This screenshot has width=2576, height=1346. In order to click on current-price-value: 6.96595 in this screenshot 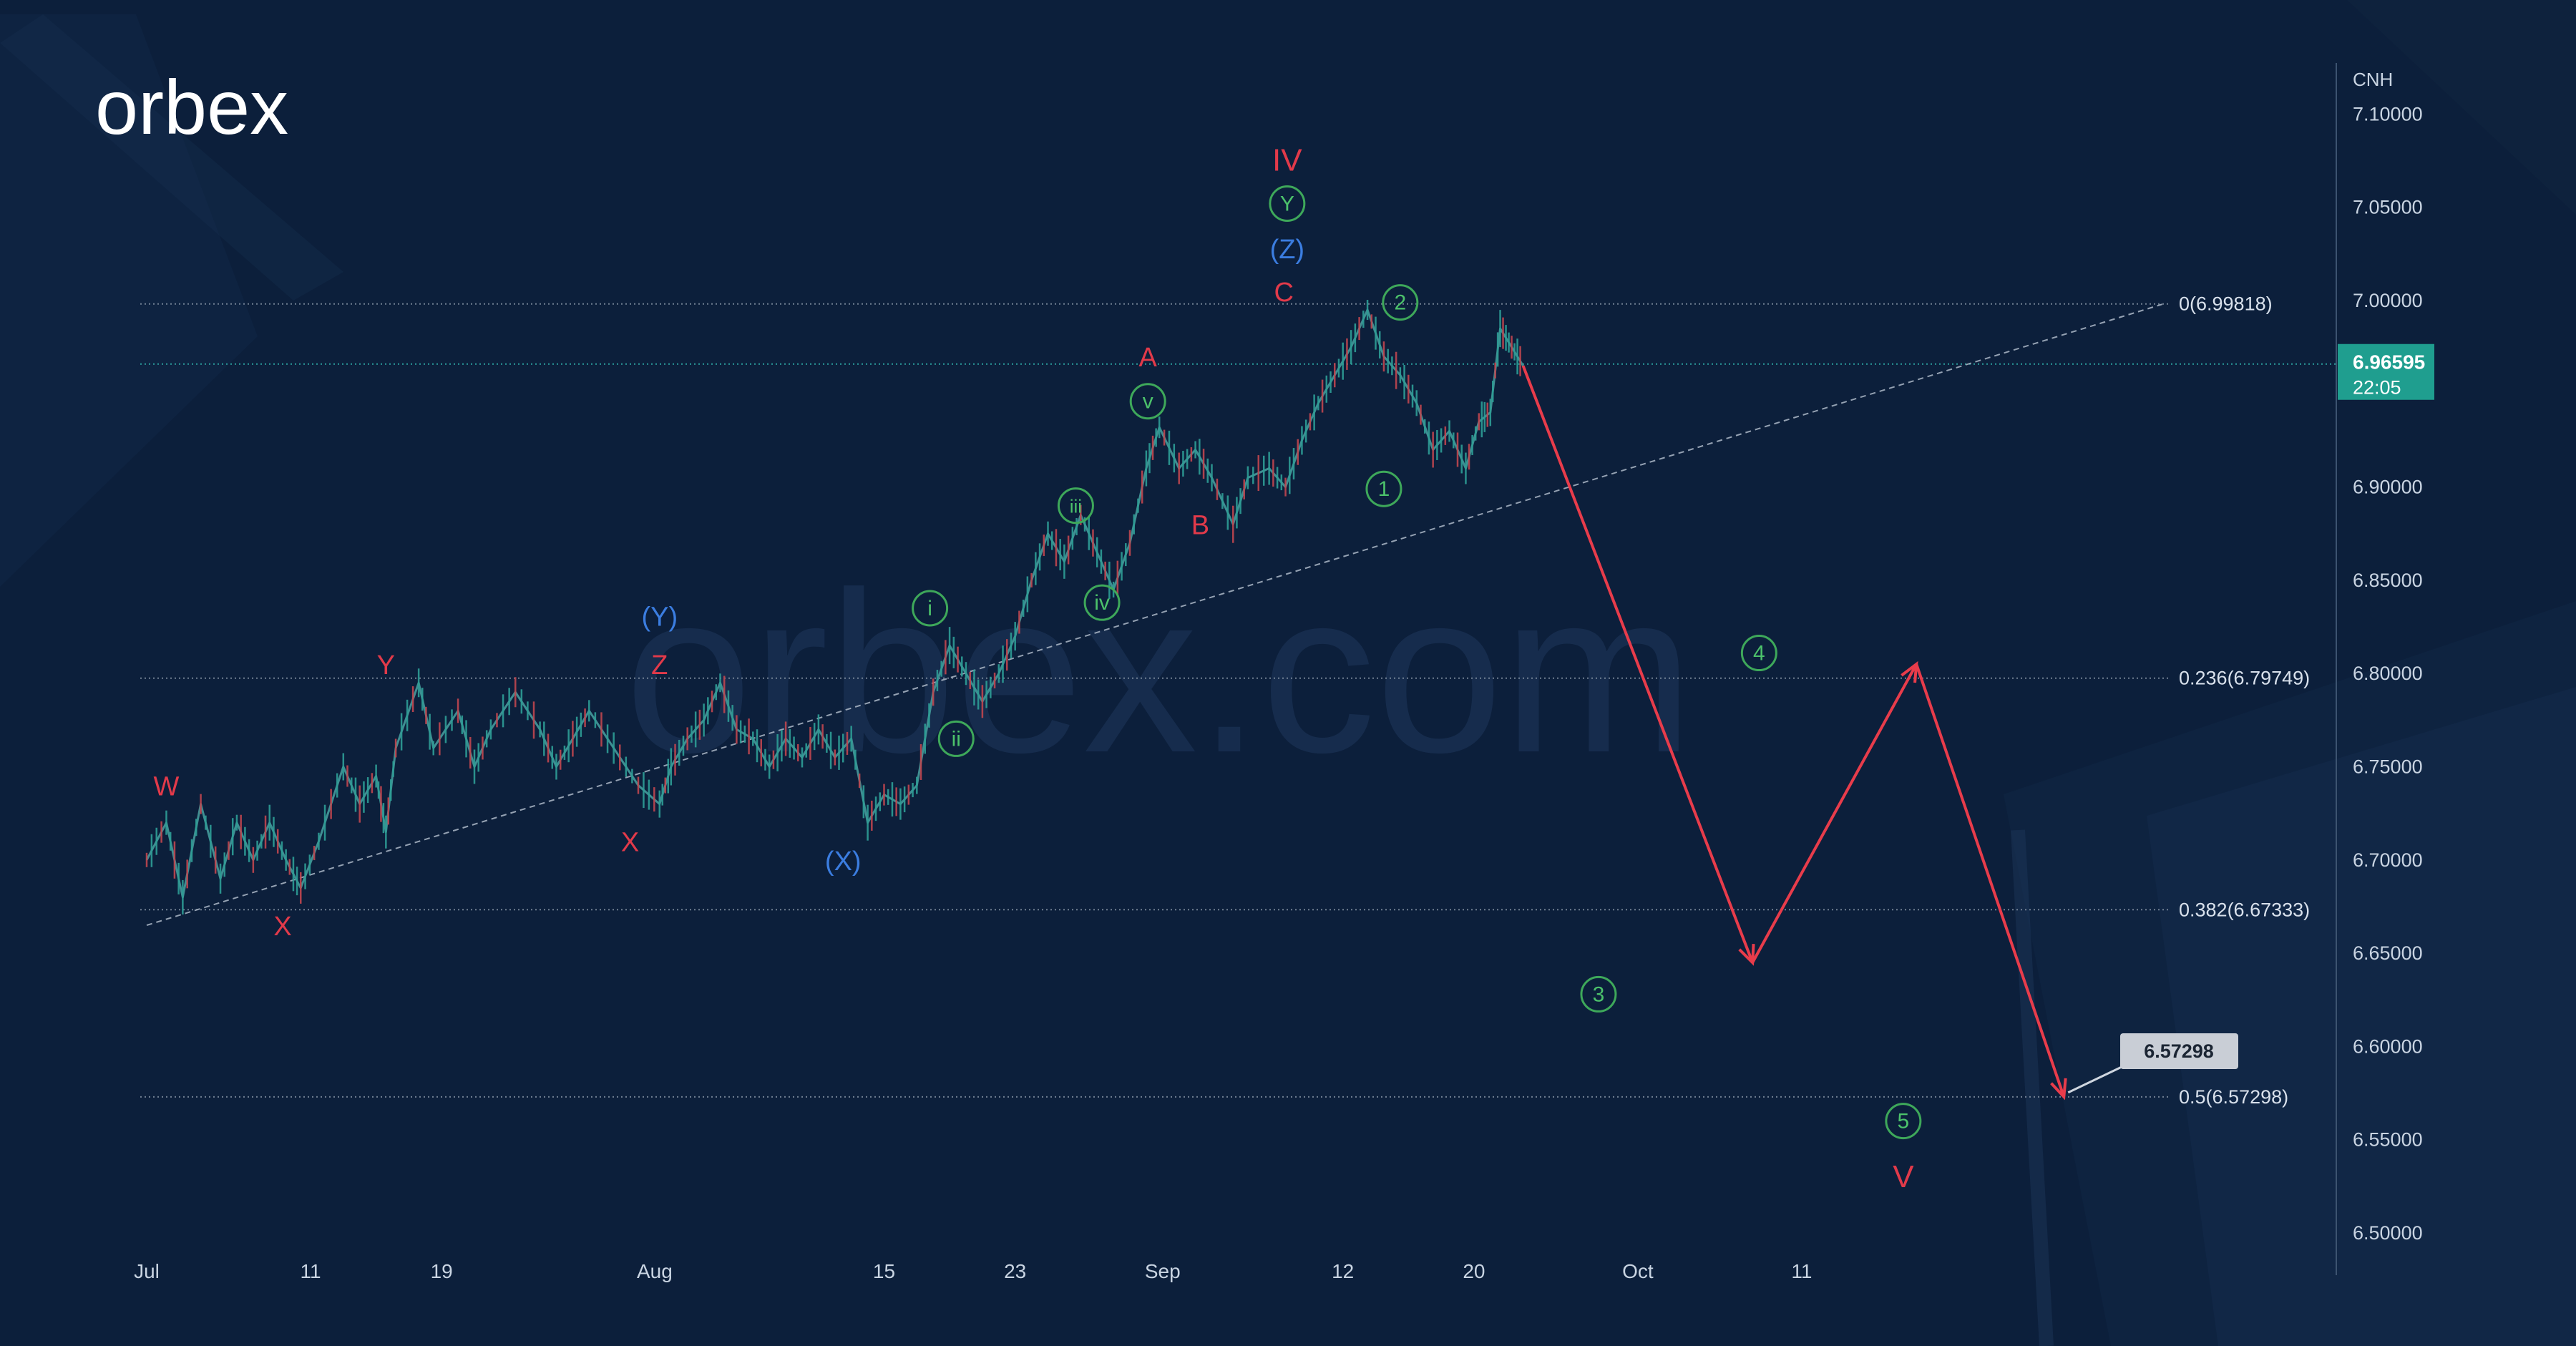, I will do `click(2389, 362)`.